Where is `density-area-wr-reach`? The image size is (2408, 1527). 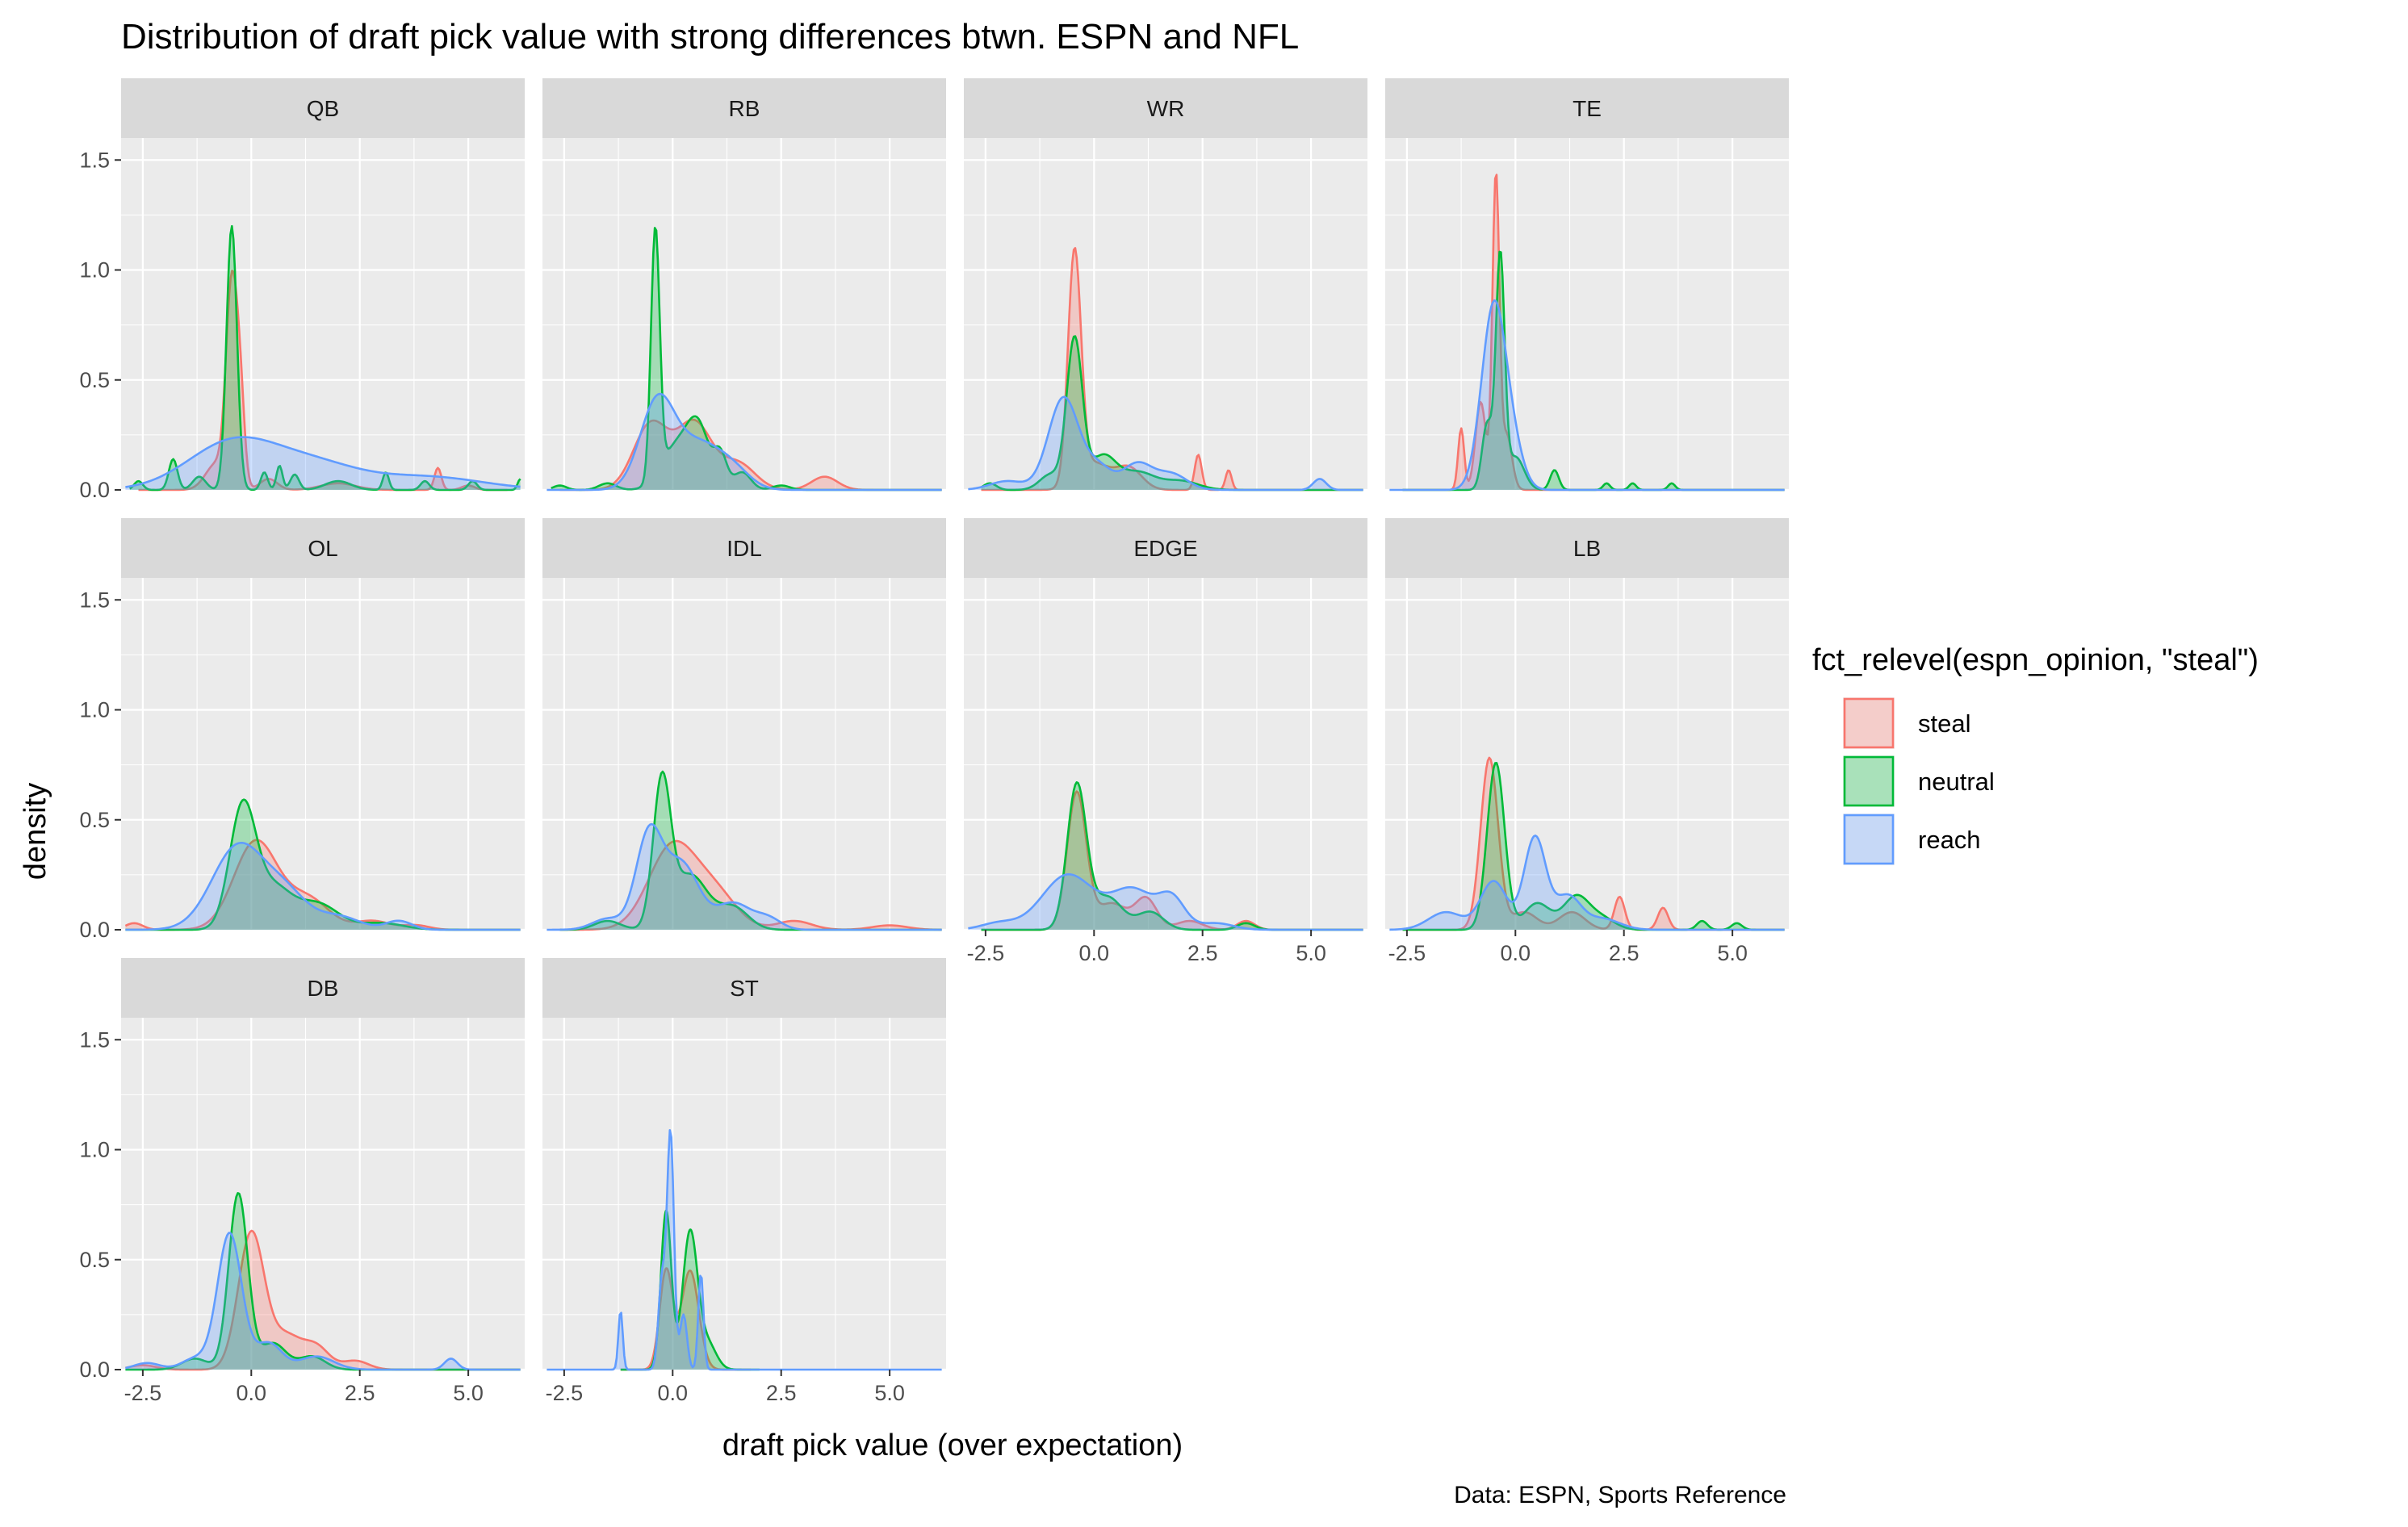
density-area-wr-reach is located at coordinates (1165, 443).